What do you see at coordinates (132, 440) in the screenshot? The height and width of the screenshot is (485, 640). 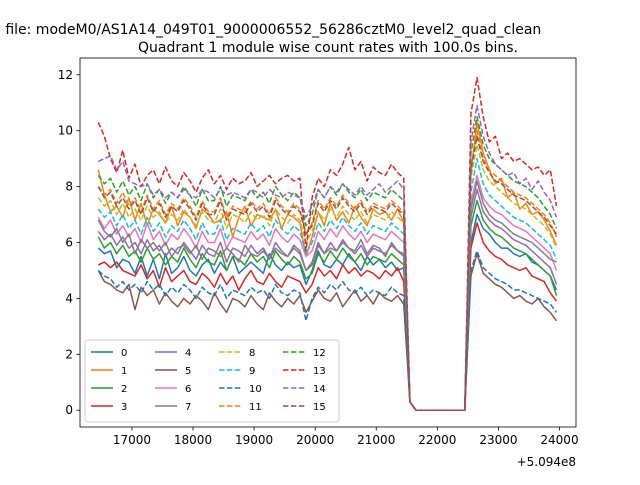 I see `x-tick-label: 17000` at bounding box center [132, 440].